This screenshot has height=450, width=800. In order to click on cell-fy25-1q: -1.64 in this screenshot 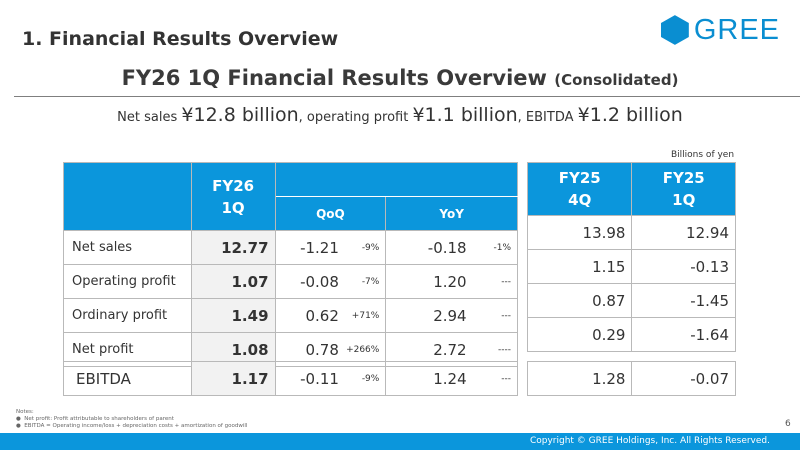, I will do `click(683, 334)`.